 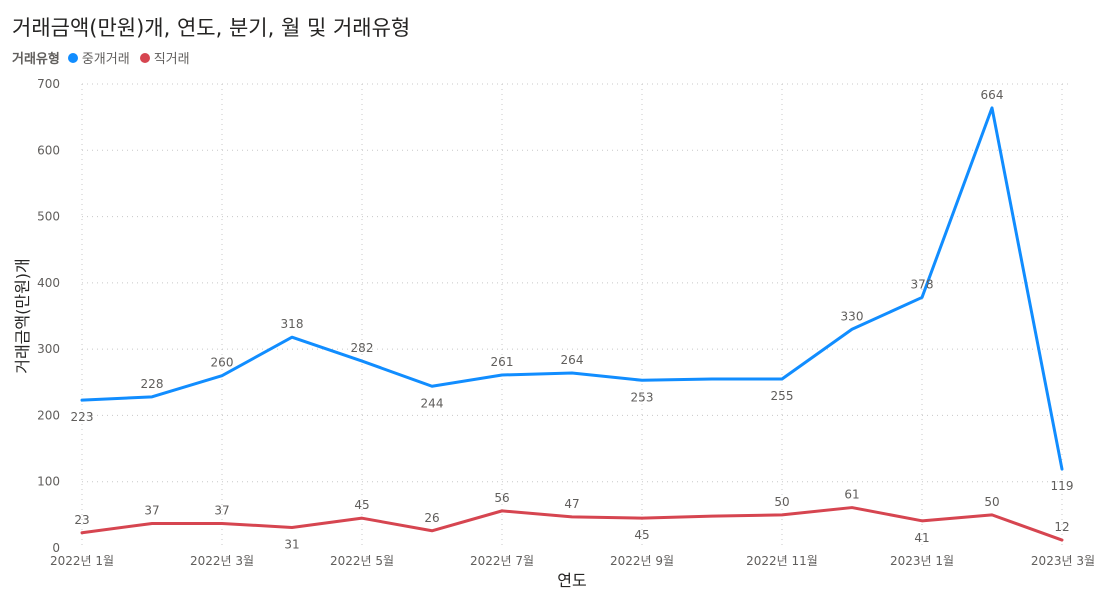 I want to click on x-tick-label-2: 2022년 3월, so click(x=222, y=561).